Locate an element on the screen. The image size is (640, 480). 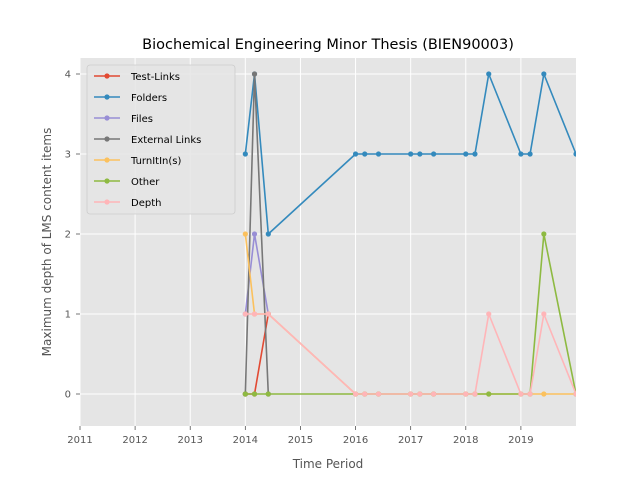
y-tick-label: 2 is located at coordinates (68, 235).